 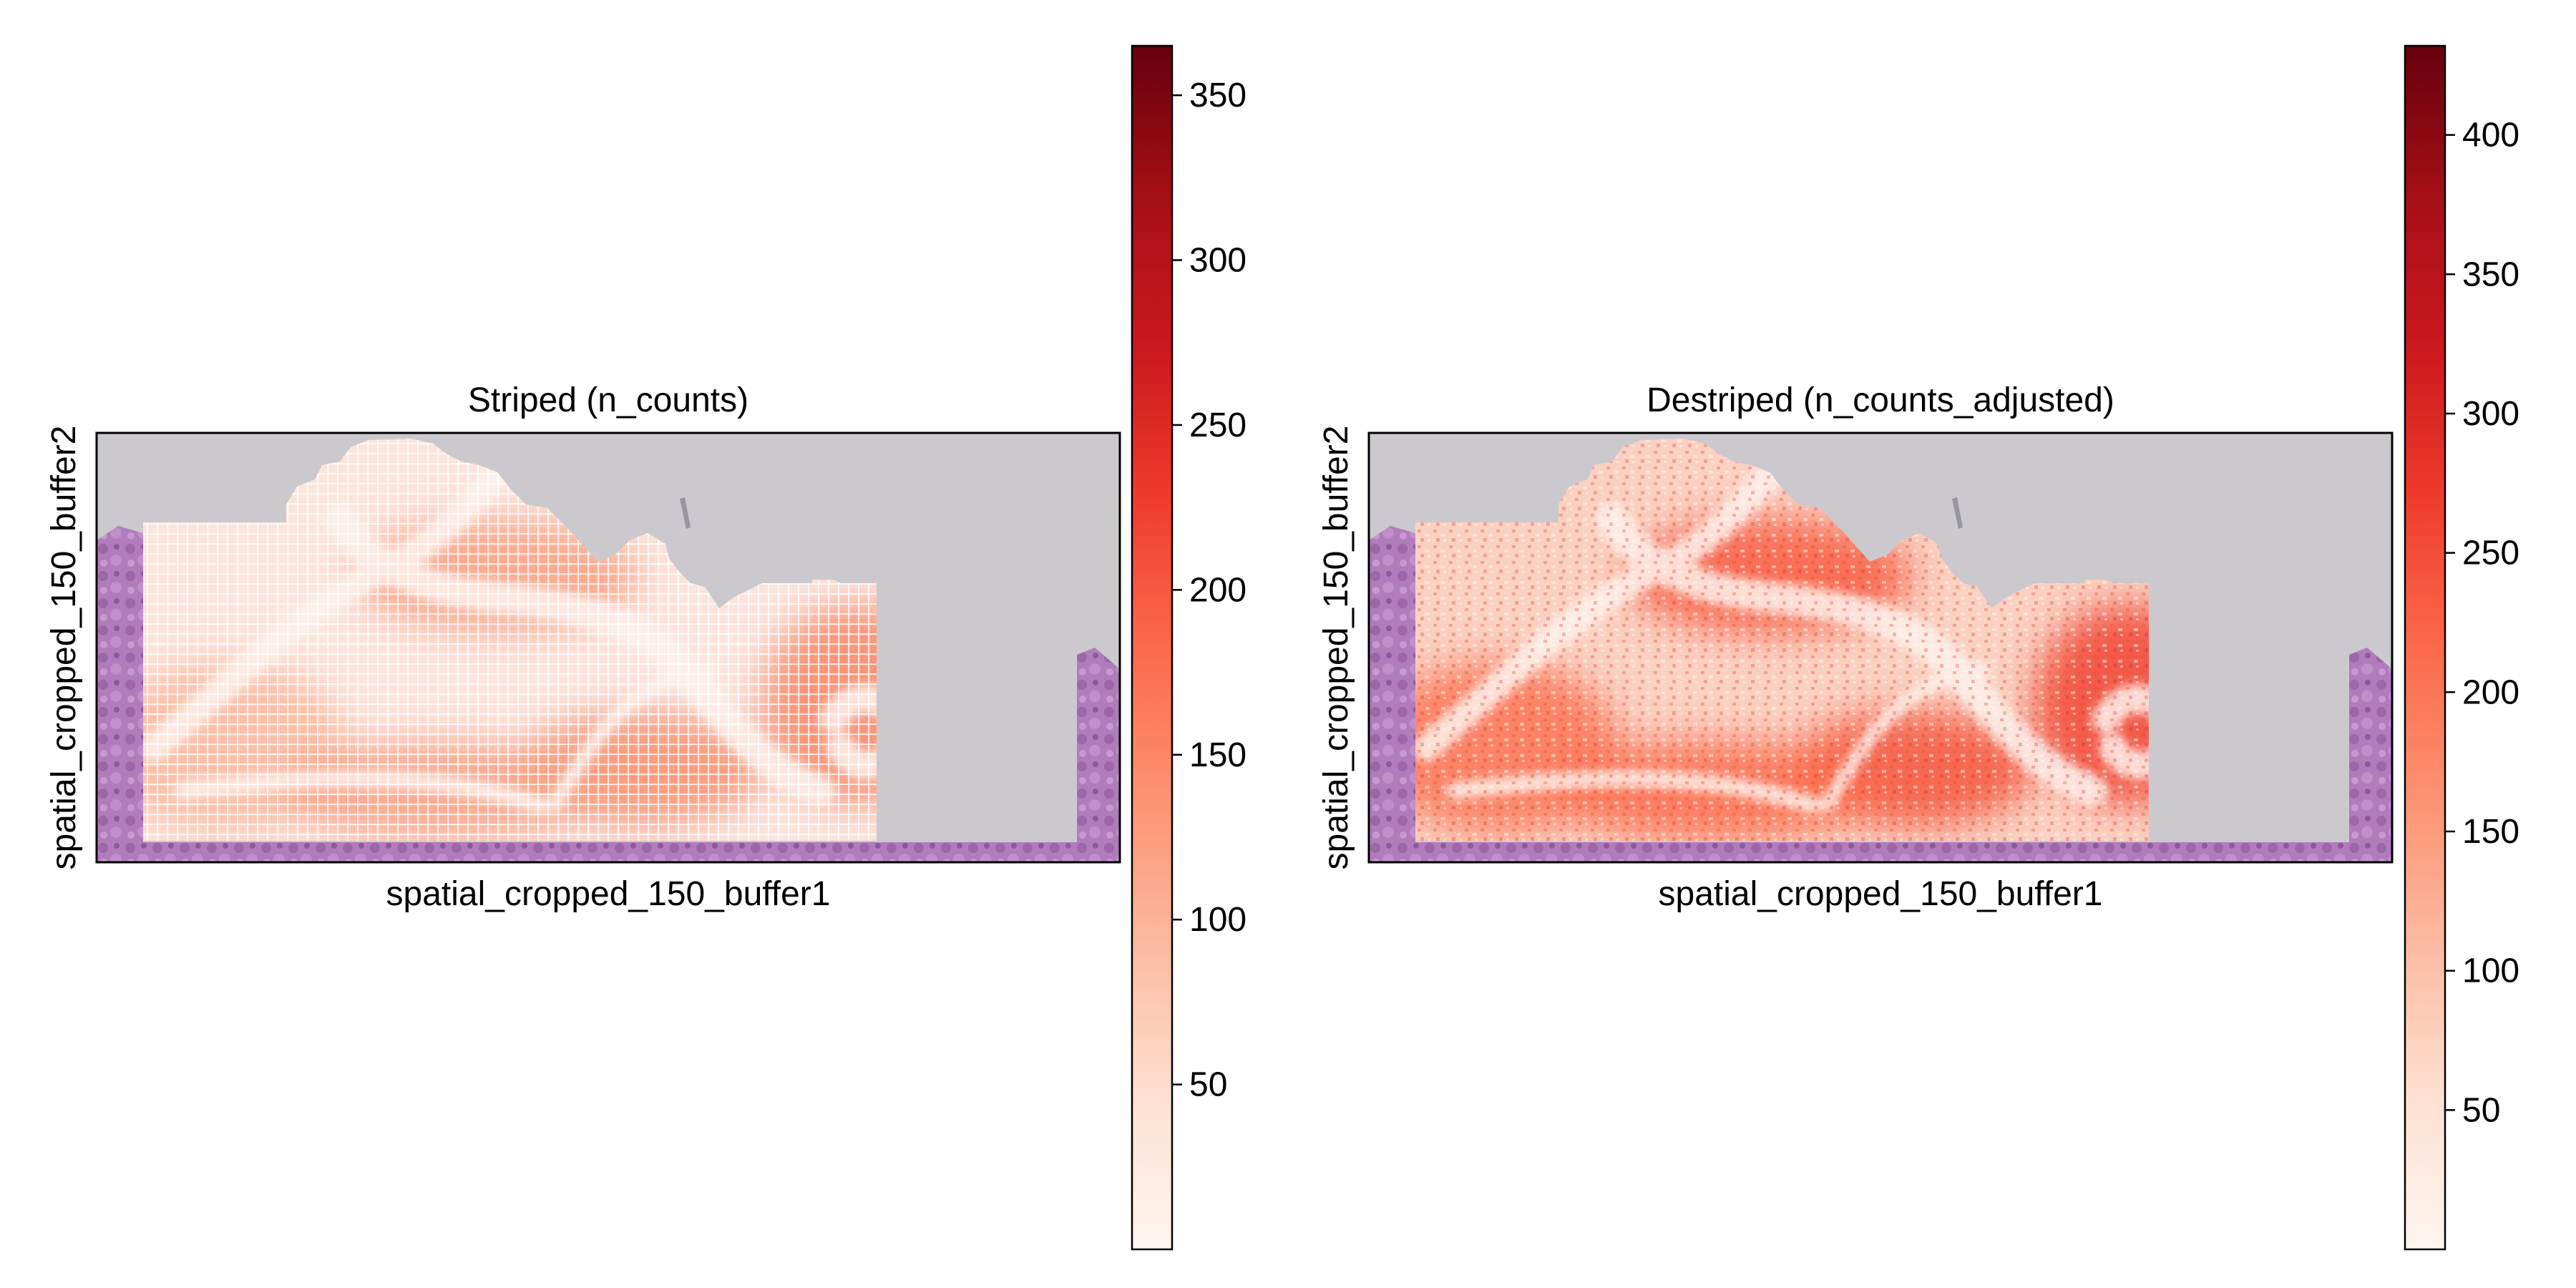 What do you see at coordinates (2490, 136) in the screenshot?
I see `colorbar-tick-label: 400` at bounding box center [2490, 136].